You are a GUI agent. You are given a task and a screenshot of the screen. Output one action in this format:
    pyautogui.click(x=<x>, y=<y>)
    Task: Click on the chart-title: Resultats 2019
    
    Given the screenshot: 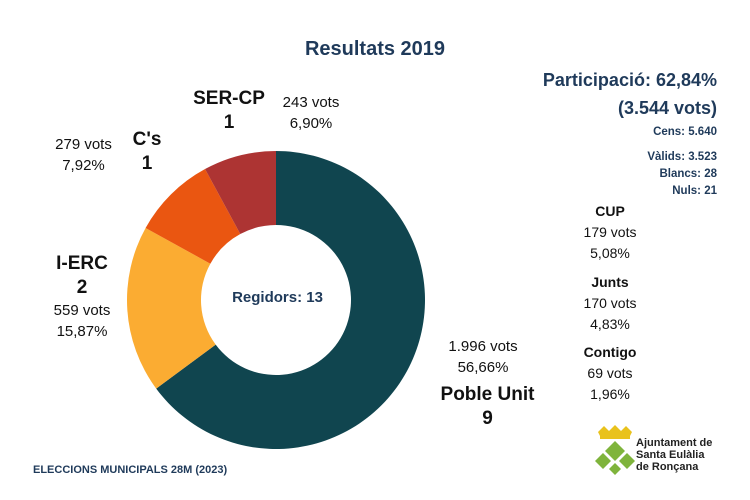 What is the action you would take?
    pyautogui.click(x=375, y=49)
    